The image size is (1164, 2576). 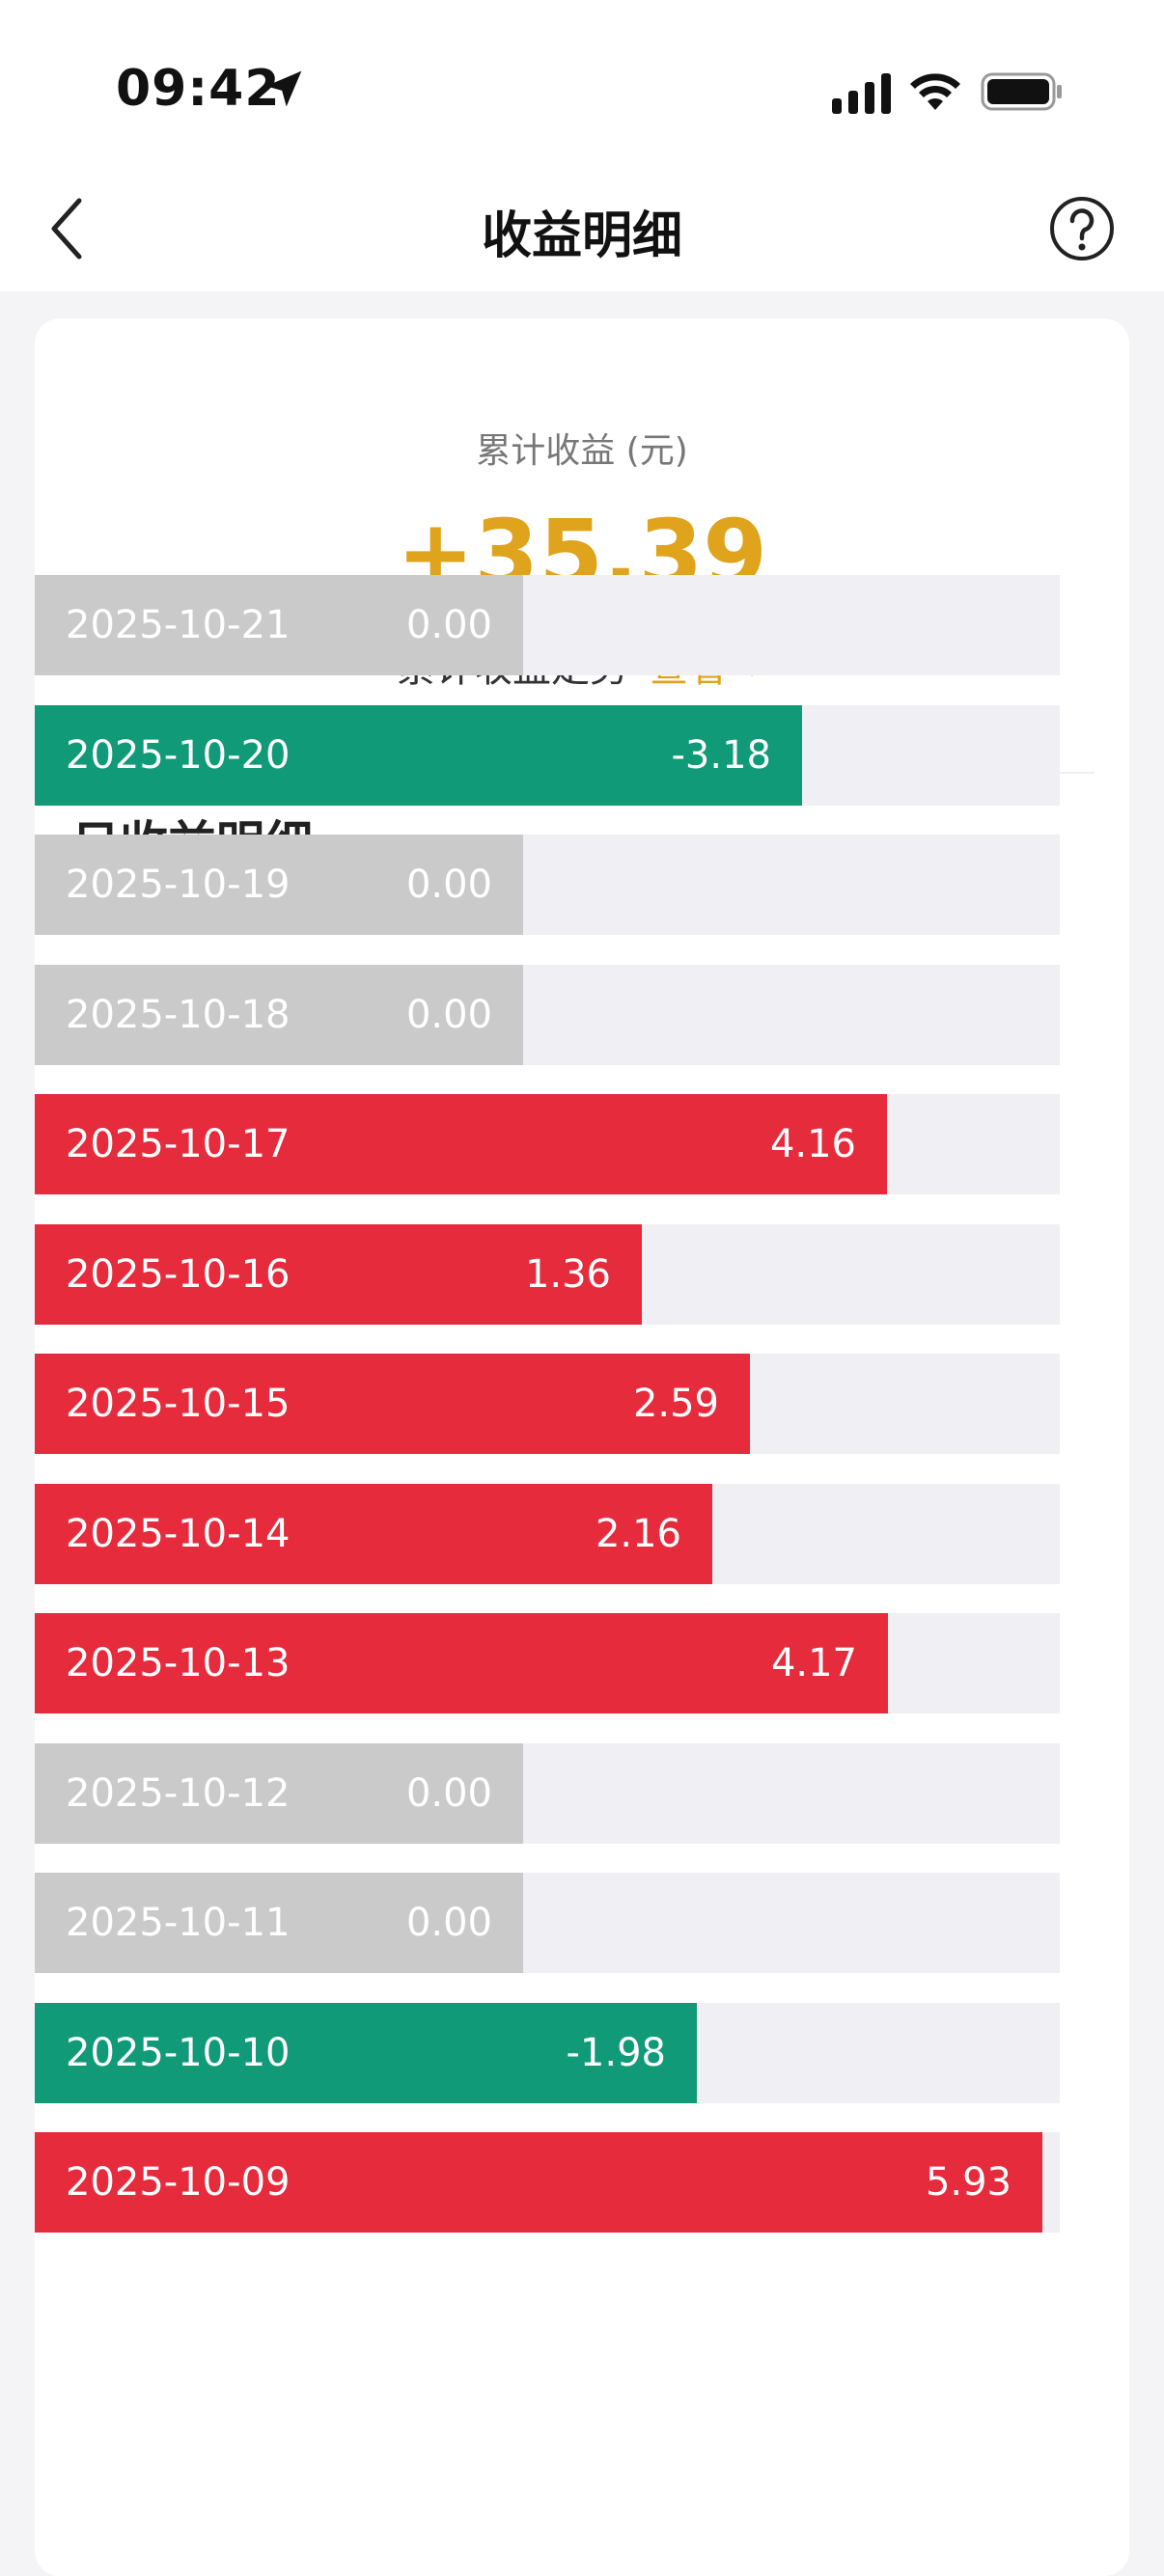 I want to click on daily-earnings-row: 2025-10-10 -1.98, so click(x=548, y=2052).